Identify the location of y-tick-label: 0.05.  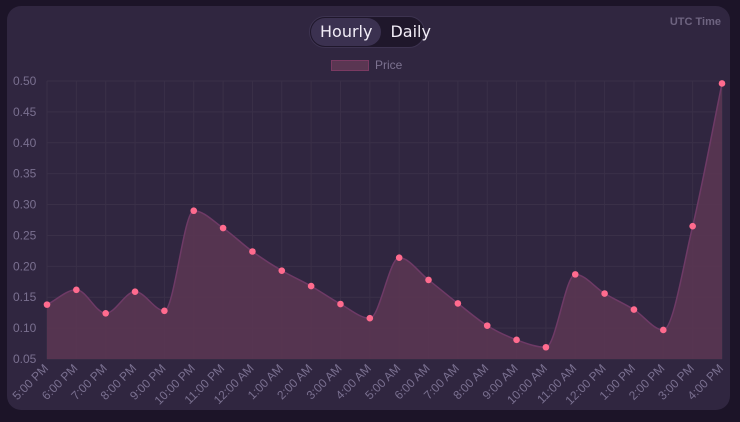
(25, 359).